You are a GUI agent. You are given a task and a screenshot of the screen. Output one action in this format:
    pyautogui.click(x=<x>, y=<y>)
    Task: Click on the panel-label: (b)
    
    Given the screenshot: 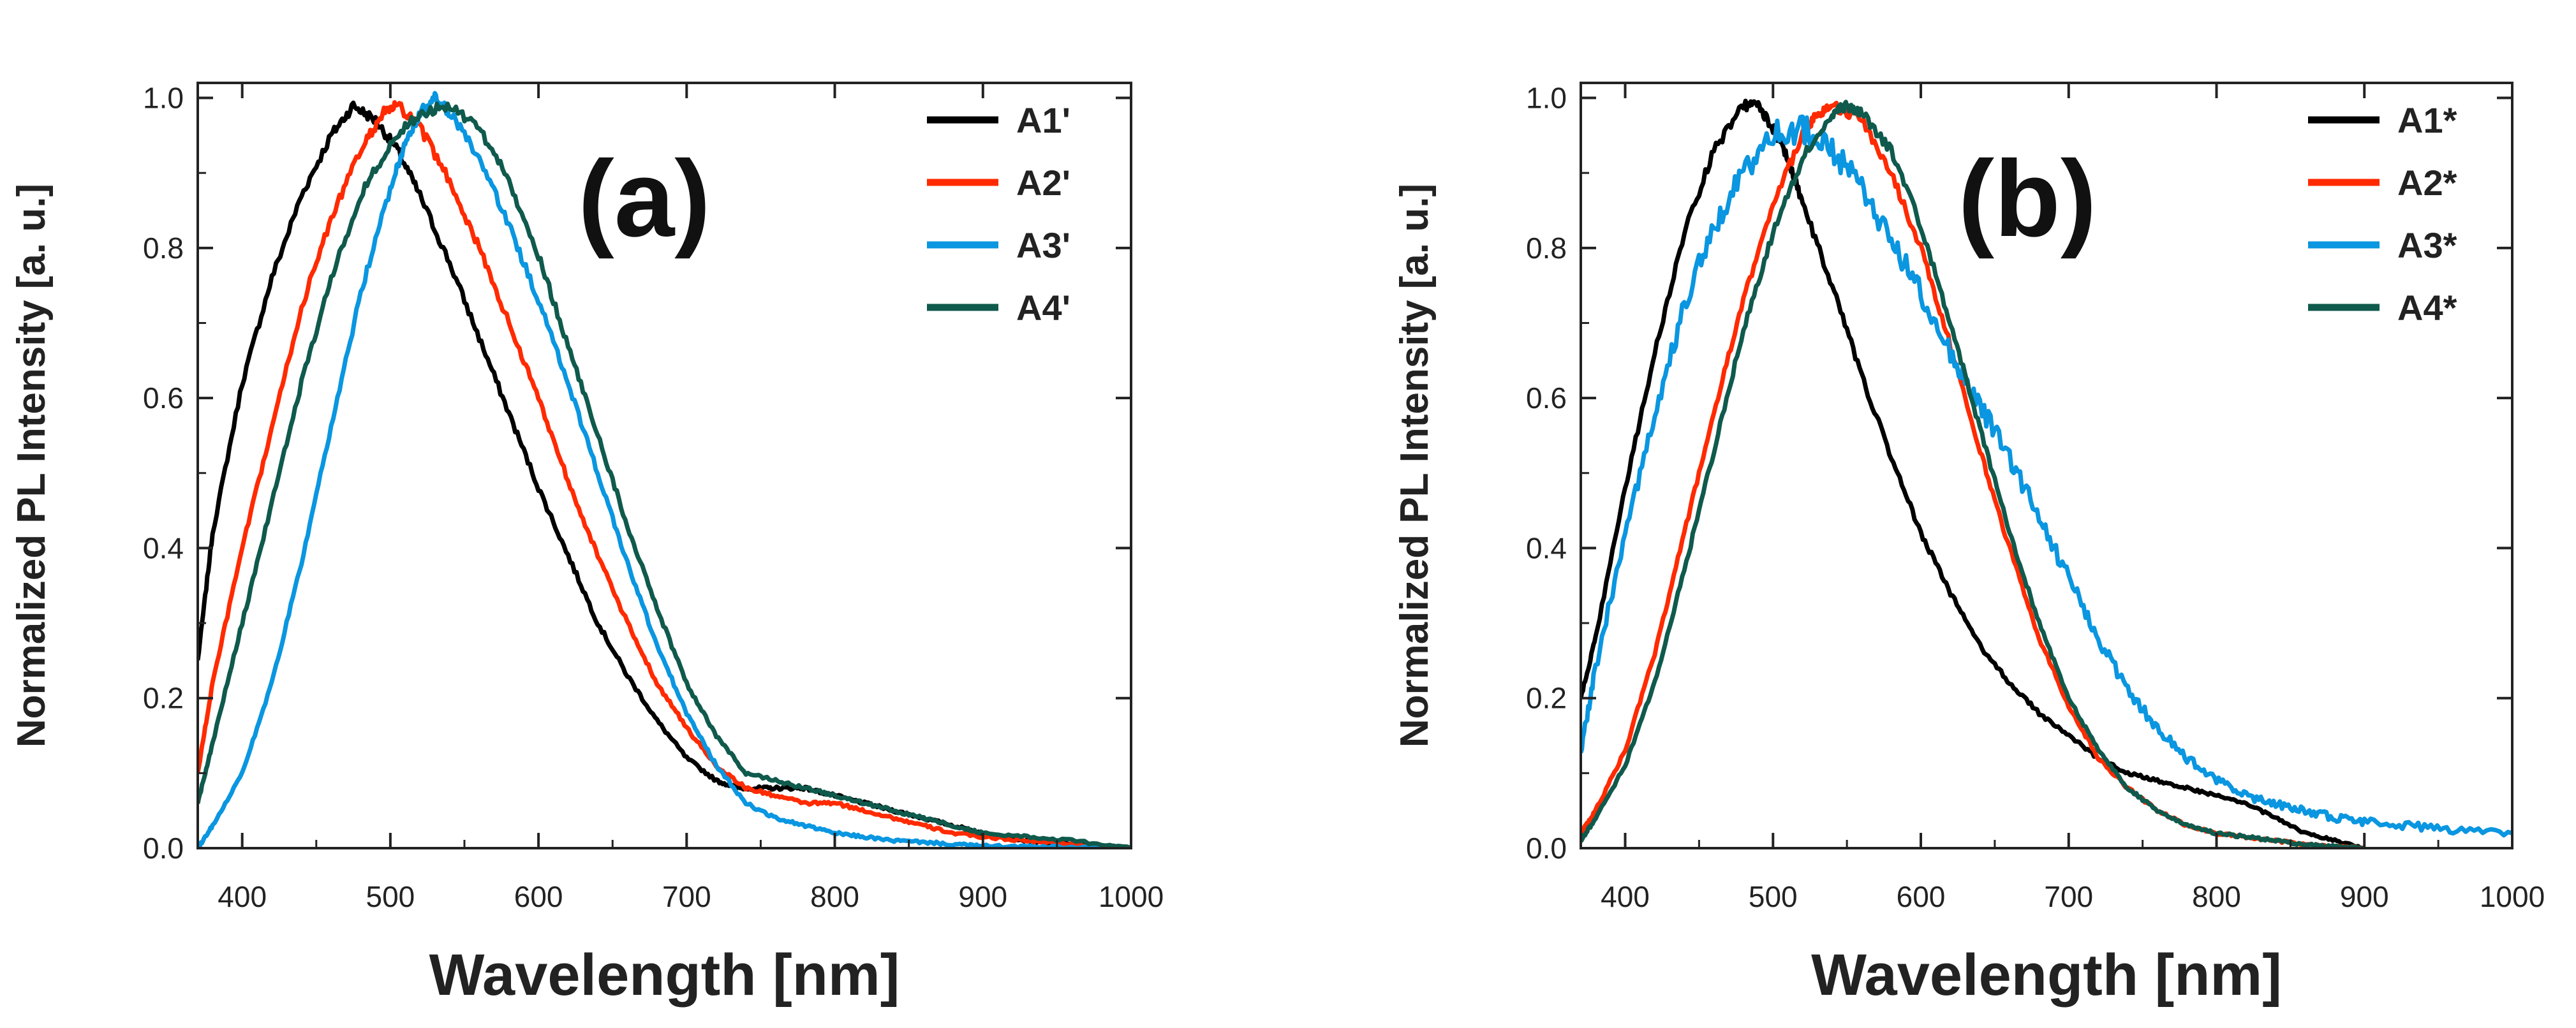 What is the action you would take?
    pyautogui.click(x=2027, y=199)
    